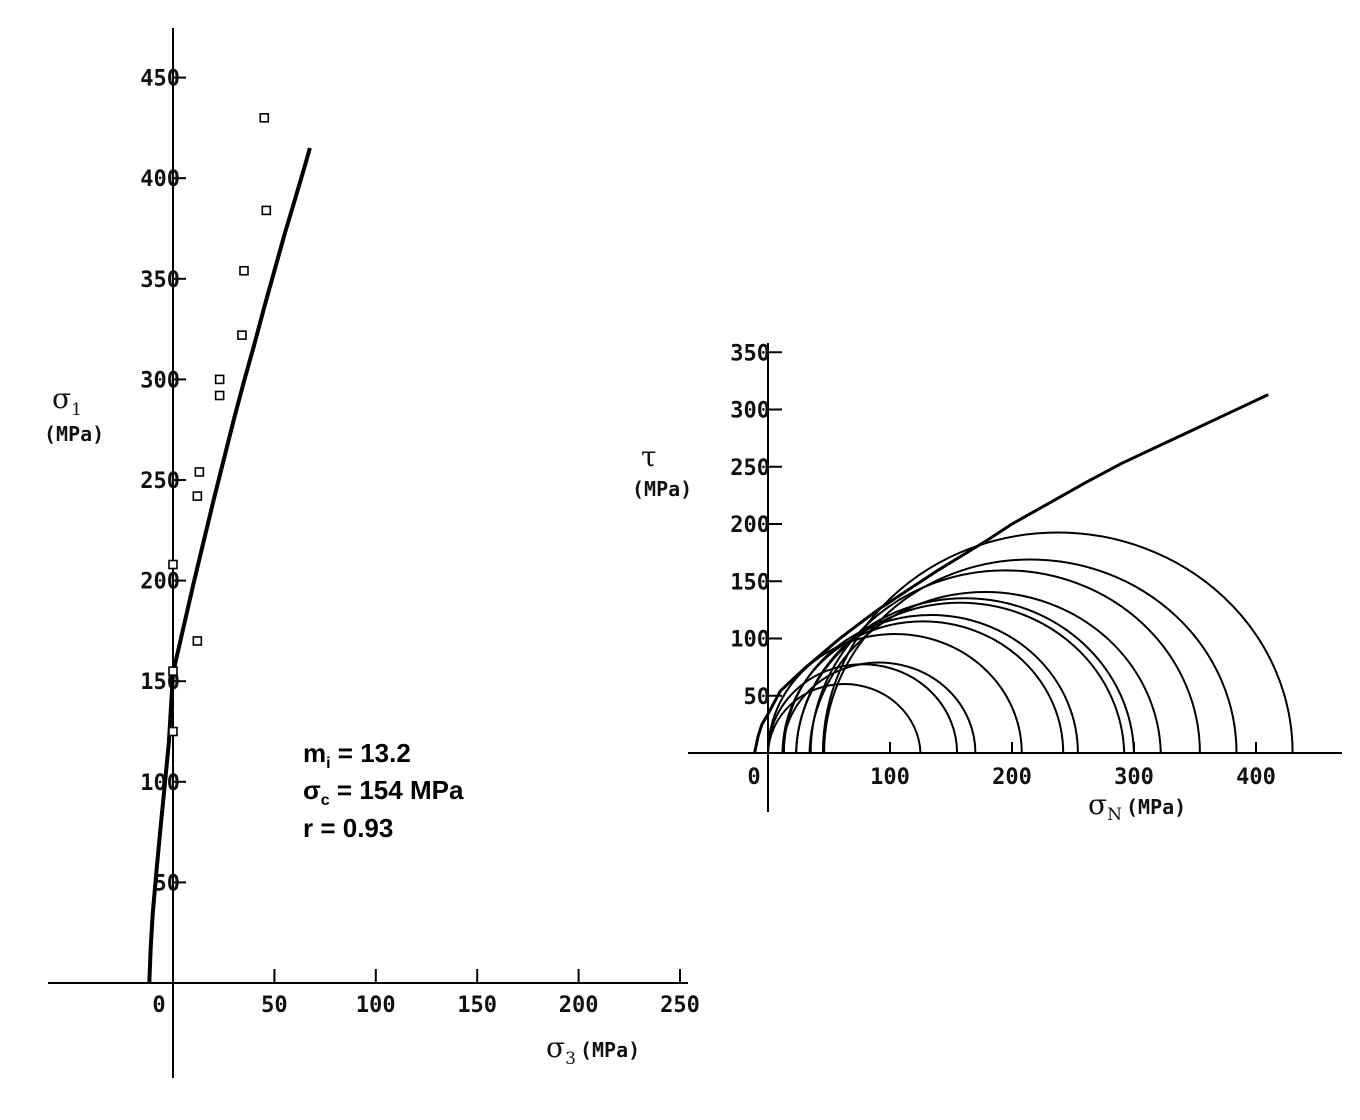 This screenshot has height=1120, width=1360. Describe the element at coordinates (680, 1005) in the screenshot. I see `chart1-xtick-label: 250` at that location.